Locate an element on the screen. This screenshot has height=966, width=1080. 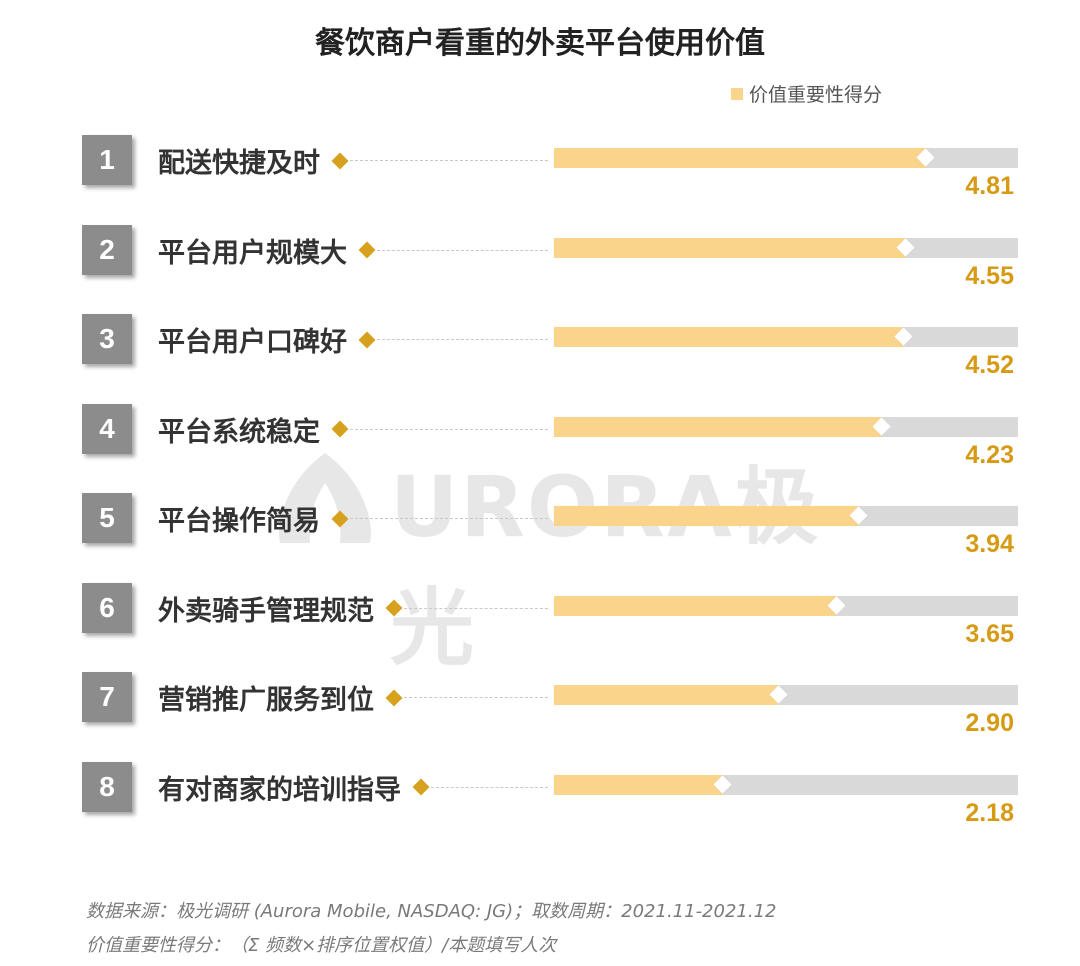
rank-badge: 6 is located at coordinates (107, 607).